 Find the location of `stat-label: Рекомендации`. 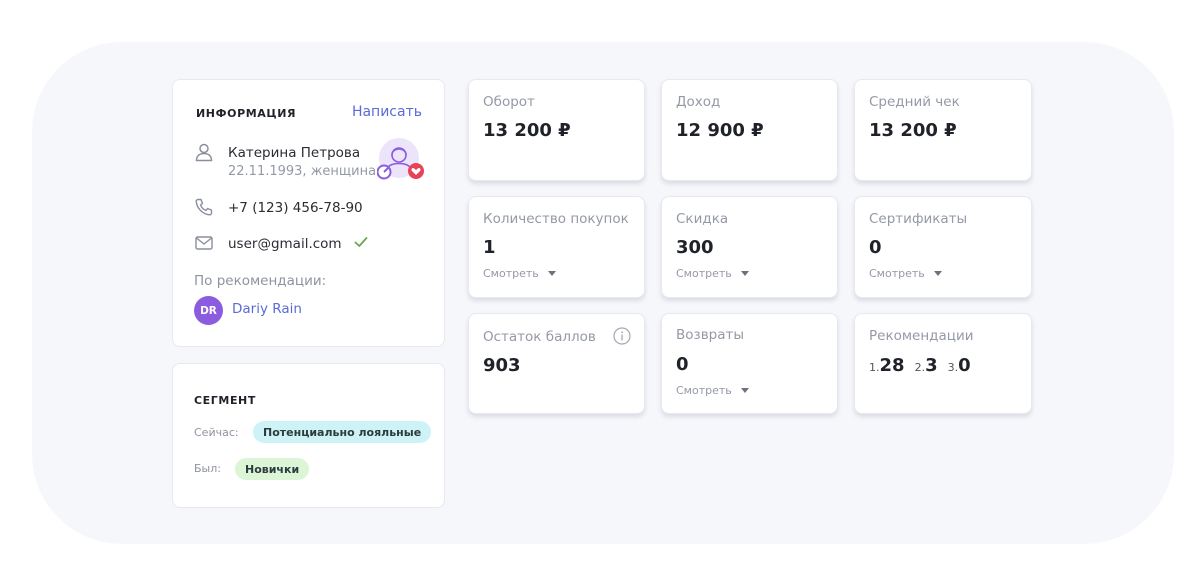

stat-label: Рекомендации is located at coordinates (921, 336).